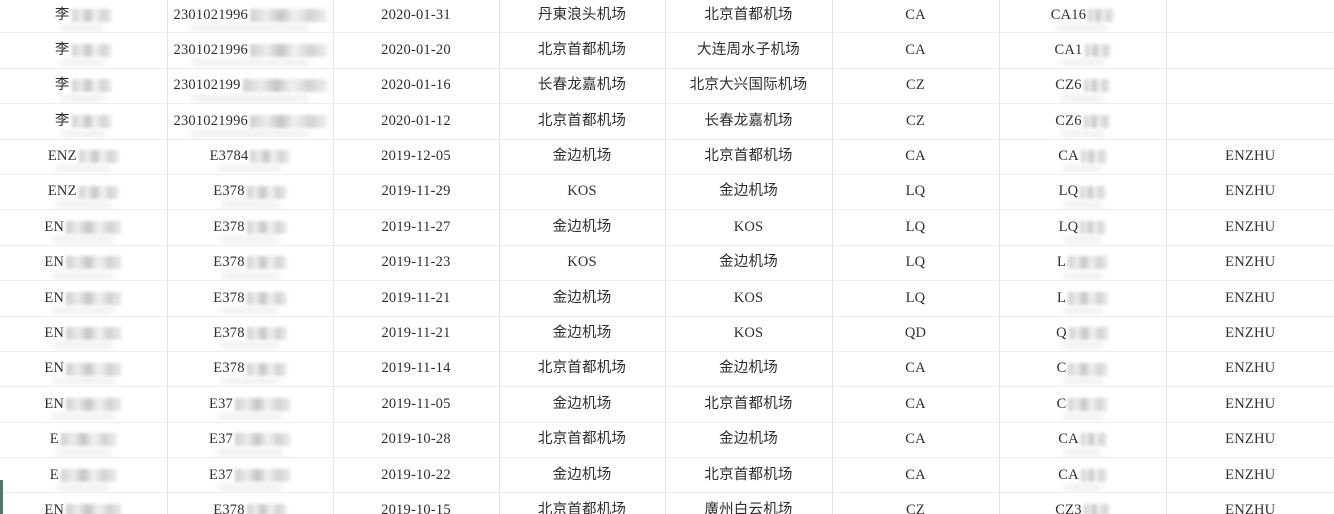  What do you see at coordinates (416, 507) in the screenshot?
I see `cell-date-text: 2019-10-15` at bounding box center [416, 507].